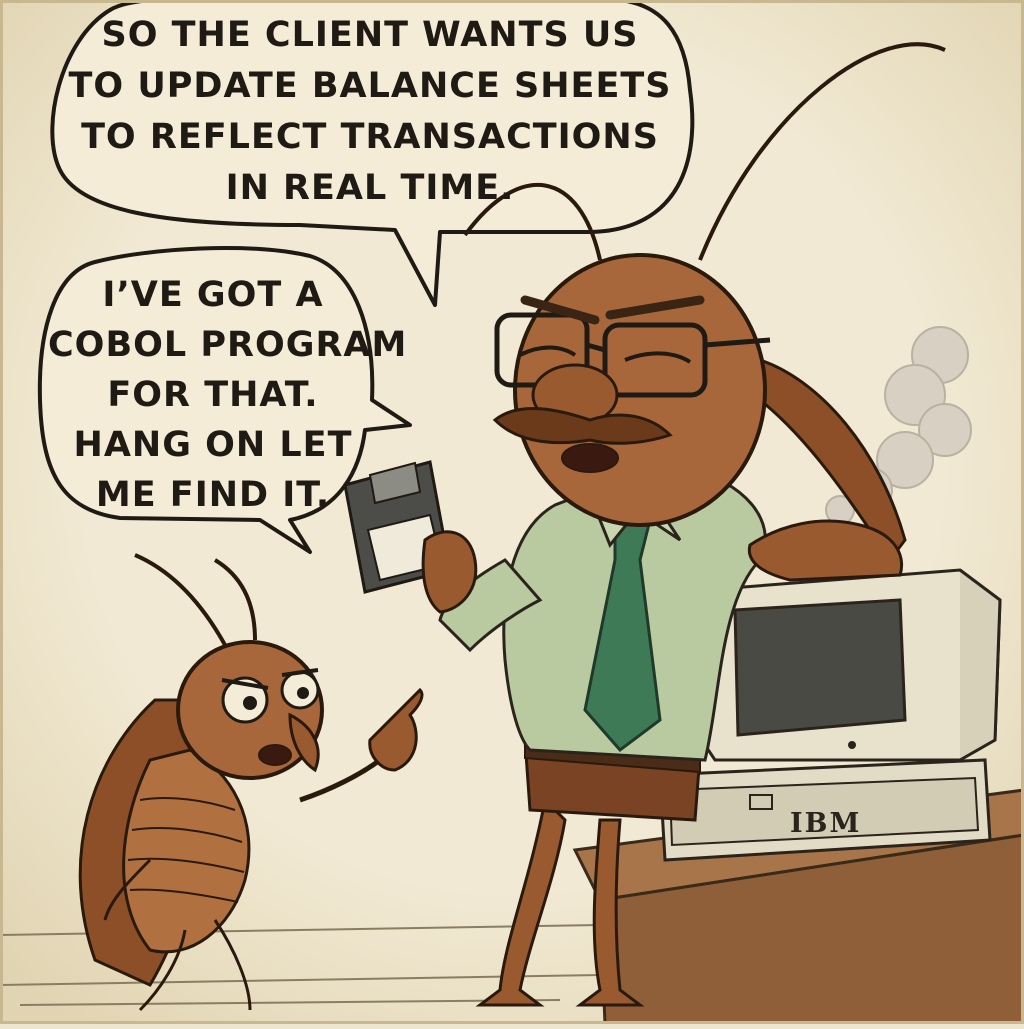 The image size is (1024, 1029). Describe the element at coordinates (825, 550) in the screenshot. I see `large-roach-hand-right` at that location.